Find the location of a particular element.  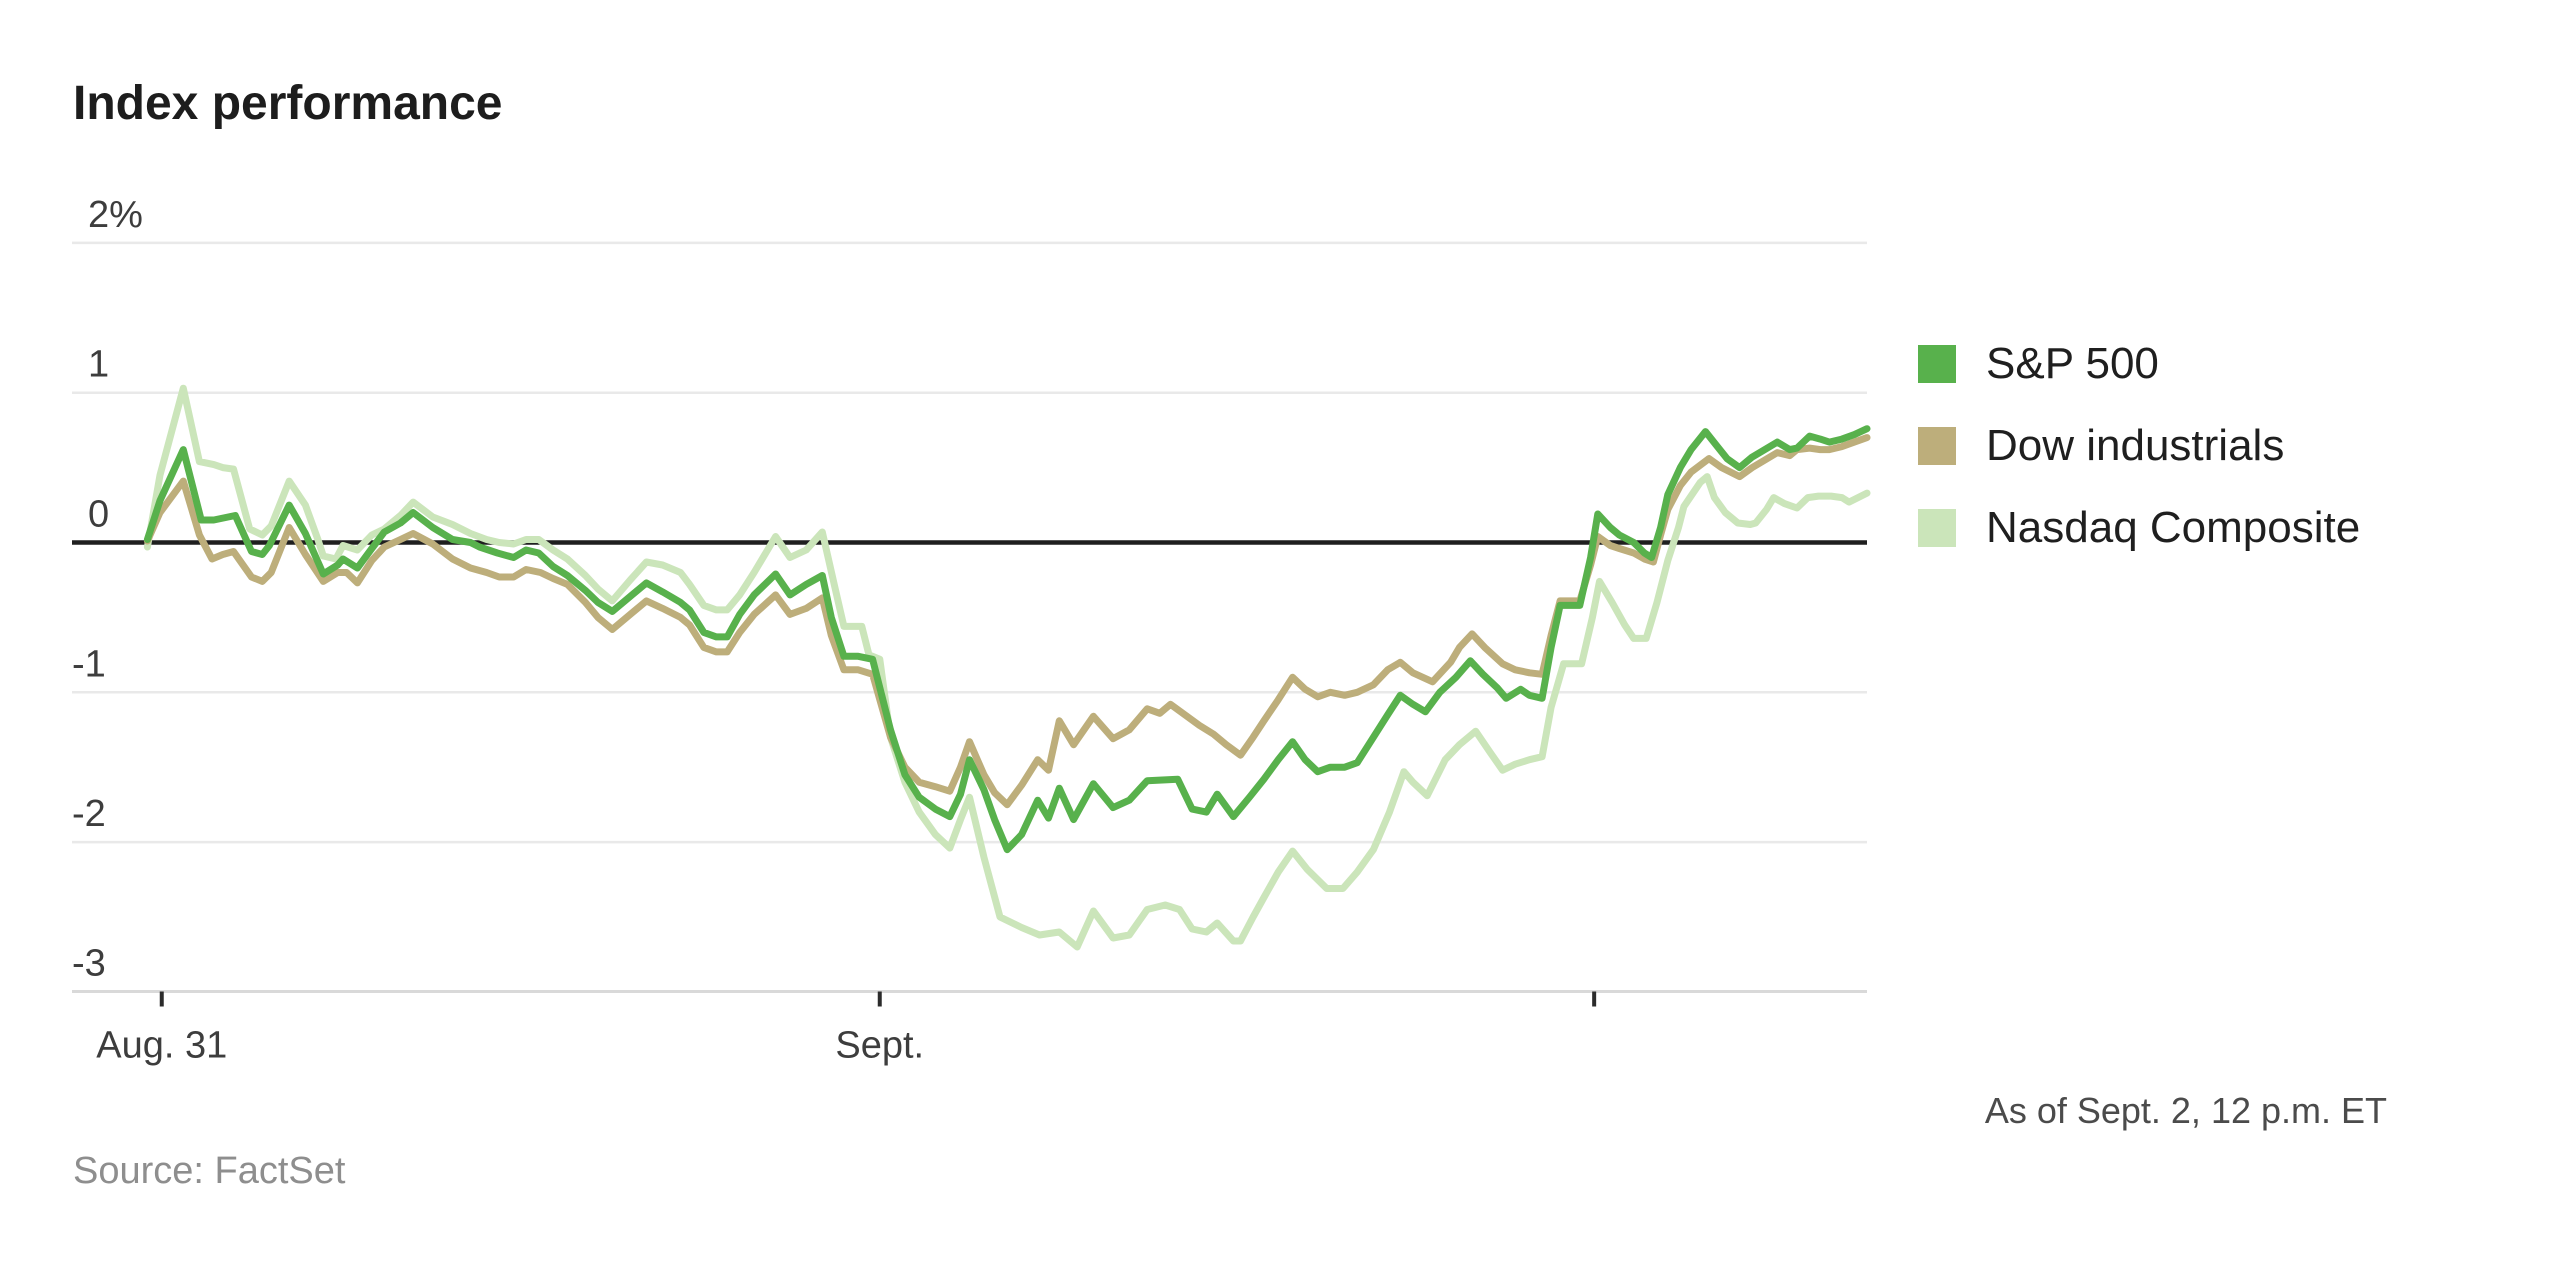

page-title: Index performance is located at coordinates (288, 103).